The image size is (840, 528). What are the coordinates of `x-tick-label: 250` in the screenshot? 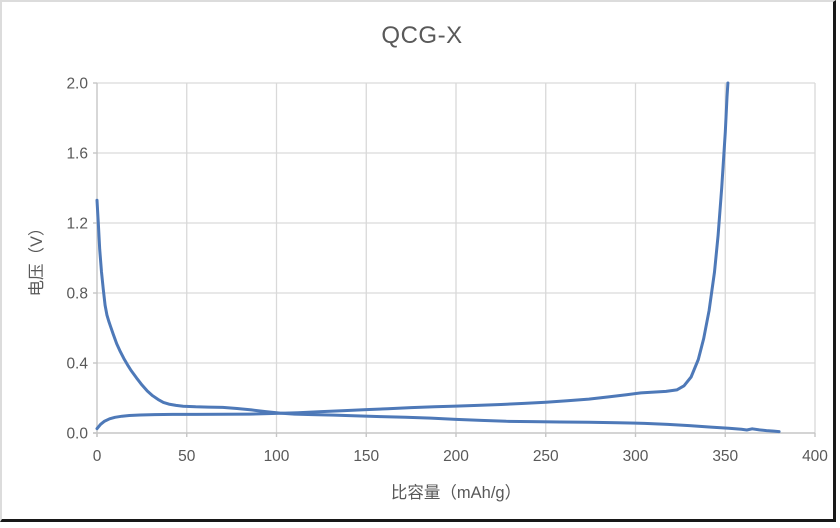 It's located at (546, 456).